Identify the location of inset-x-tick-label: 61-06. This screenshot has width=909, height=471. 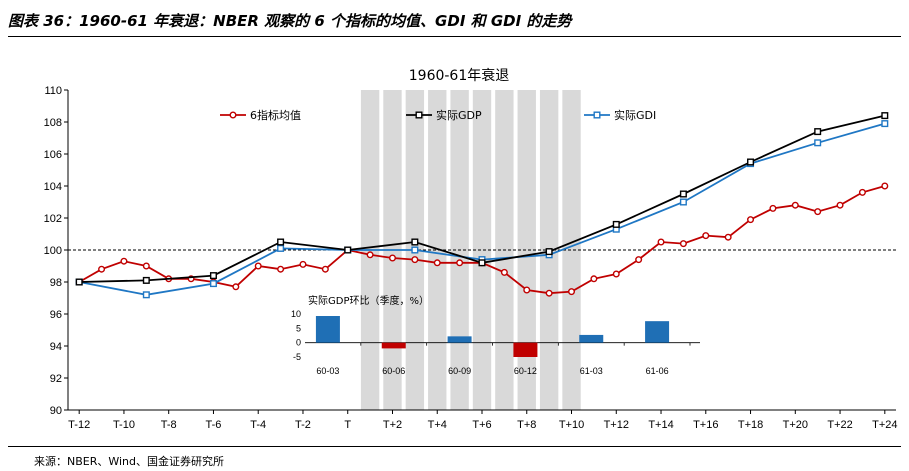
(657, 371).